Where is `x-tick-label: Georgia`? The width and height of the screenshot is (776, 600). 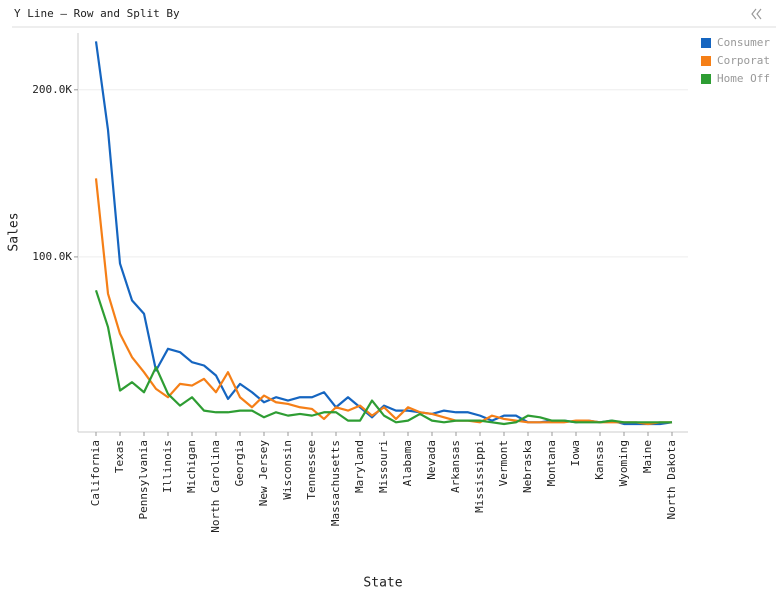 x-tick-label: Georgia is located at coordinates (239, 463).